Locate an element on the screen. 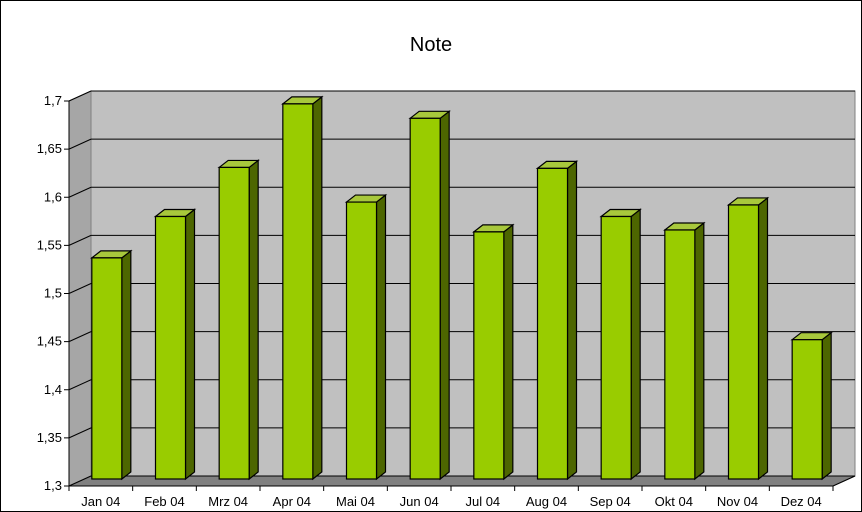  x-tick-label: Mrz 04 is located at coordinates (228, 501).